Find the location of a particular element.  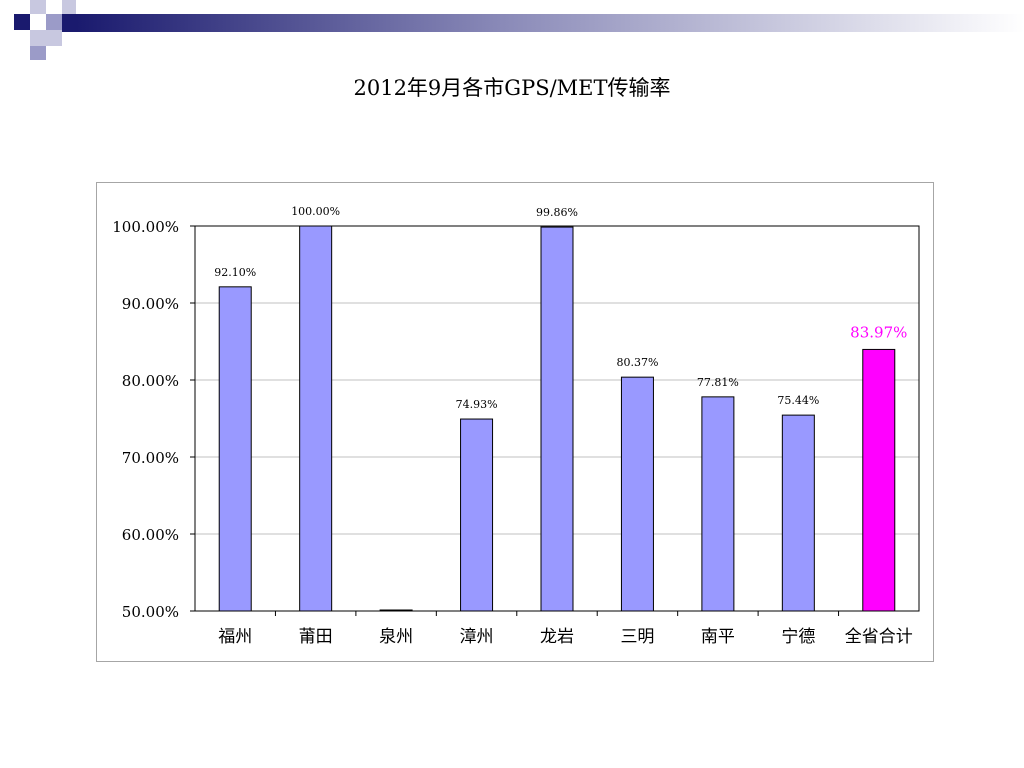

x-tick-label: 三明 is located at coordinates (637, 637).